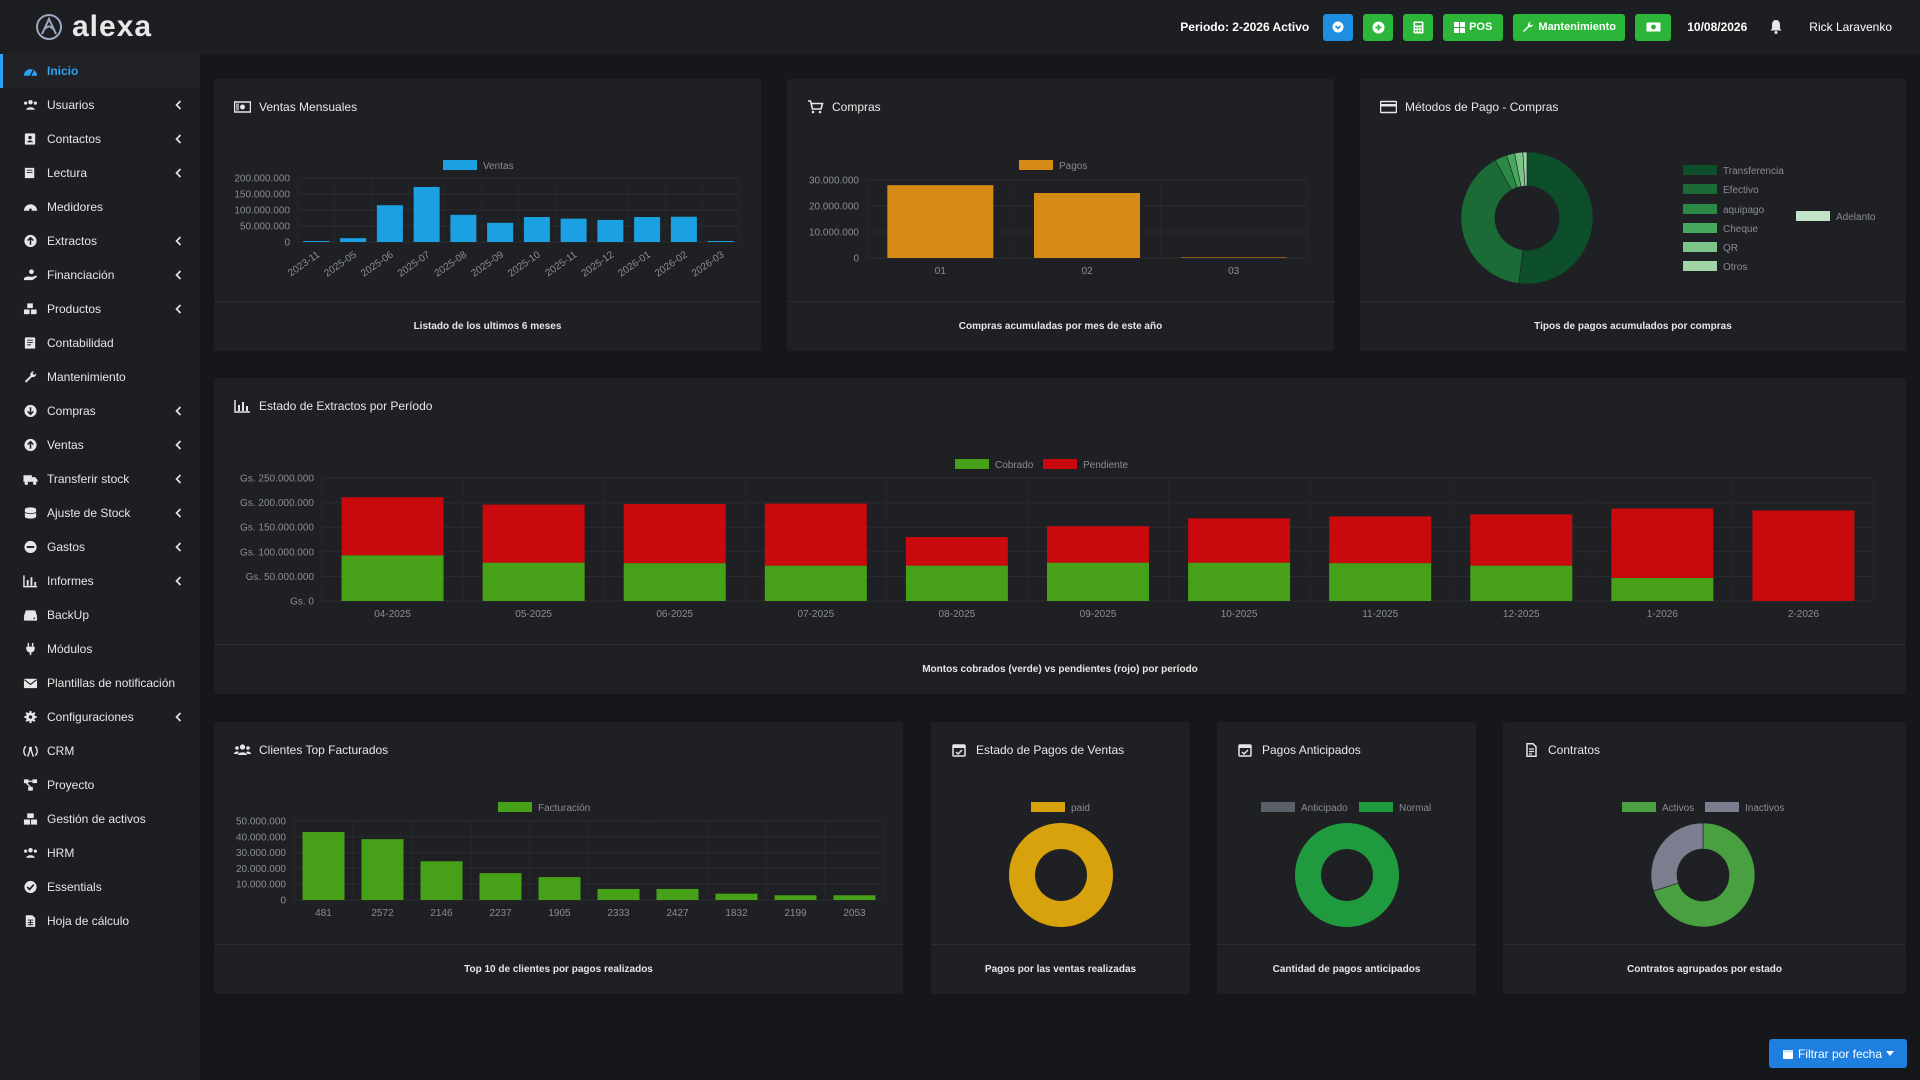 This screenshot has width=1920, height=1080. Describe the element at coordinates (100, 921) in the screenshot. I see `sidebar-item-hoja-de-cálculo: Hoja de cálculo` at that location.